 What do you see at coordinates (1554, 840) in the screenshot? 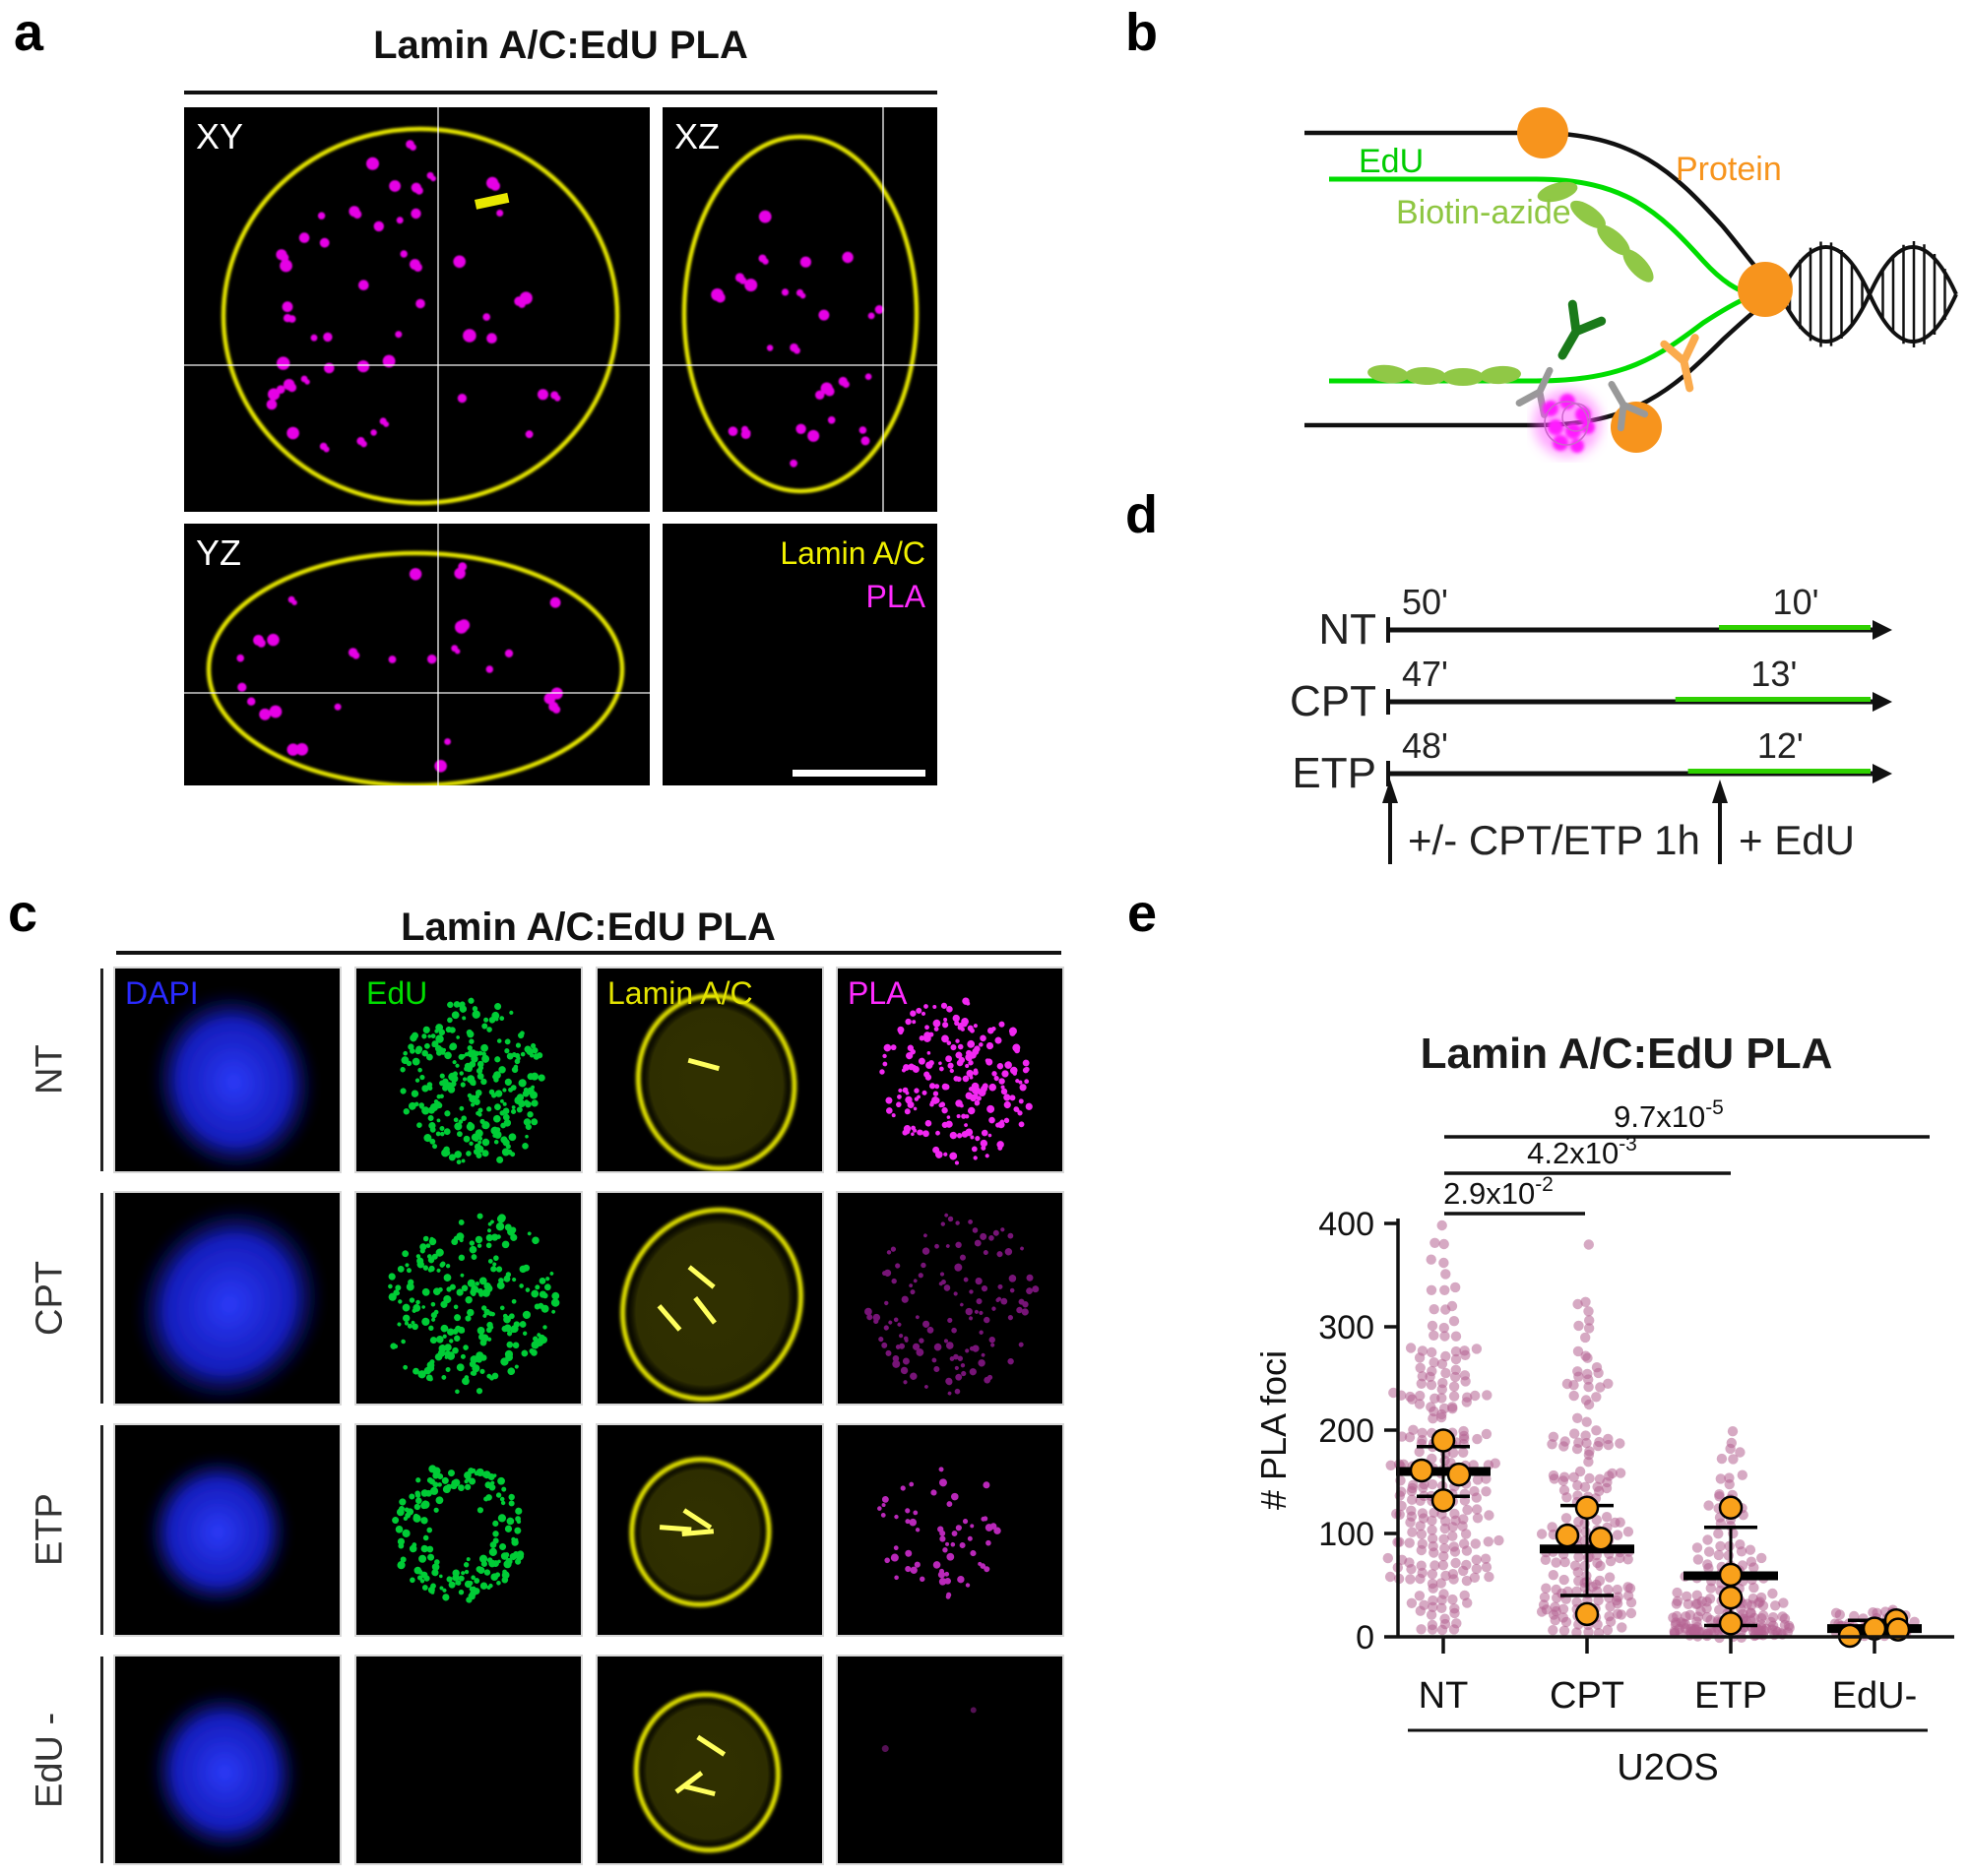
I see `treatment-annotation: +/- CPT/ETP 1h` at bounding box center [1554, 840].